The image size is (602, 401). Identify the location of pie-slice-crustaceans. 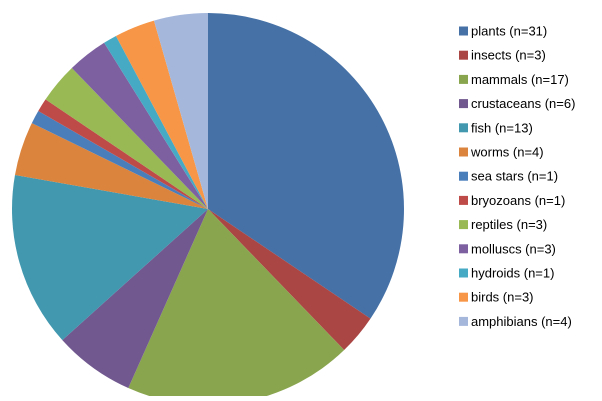
(135, 299).